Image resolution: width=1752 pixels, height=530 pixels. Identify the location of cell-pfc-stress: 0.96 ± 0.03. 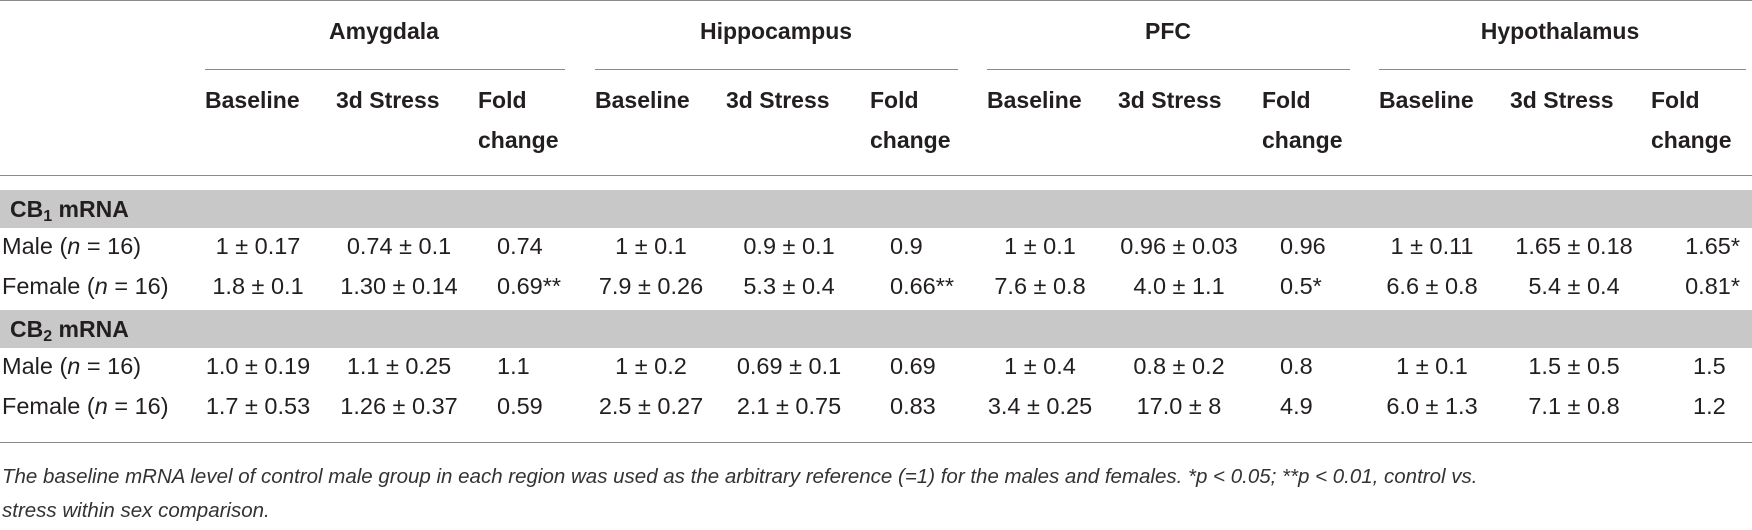
(1179, 246).